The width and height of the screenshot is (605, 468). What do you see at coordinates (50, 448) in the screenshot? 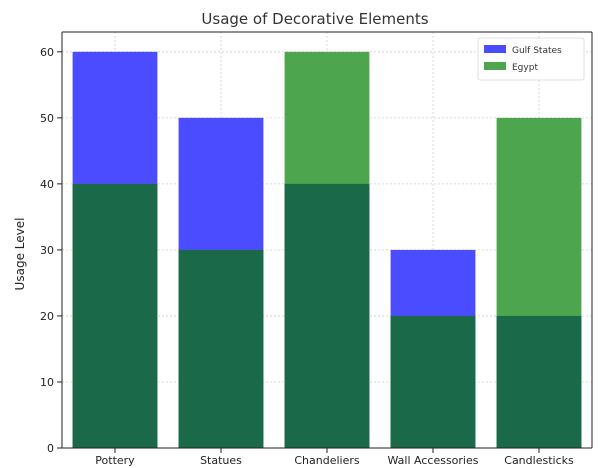
I see `y-tick-label-0: 0` at bounding box center [50, 448].